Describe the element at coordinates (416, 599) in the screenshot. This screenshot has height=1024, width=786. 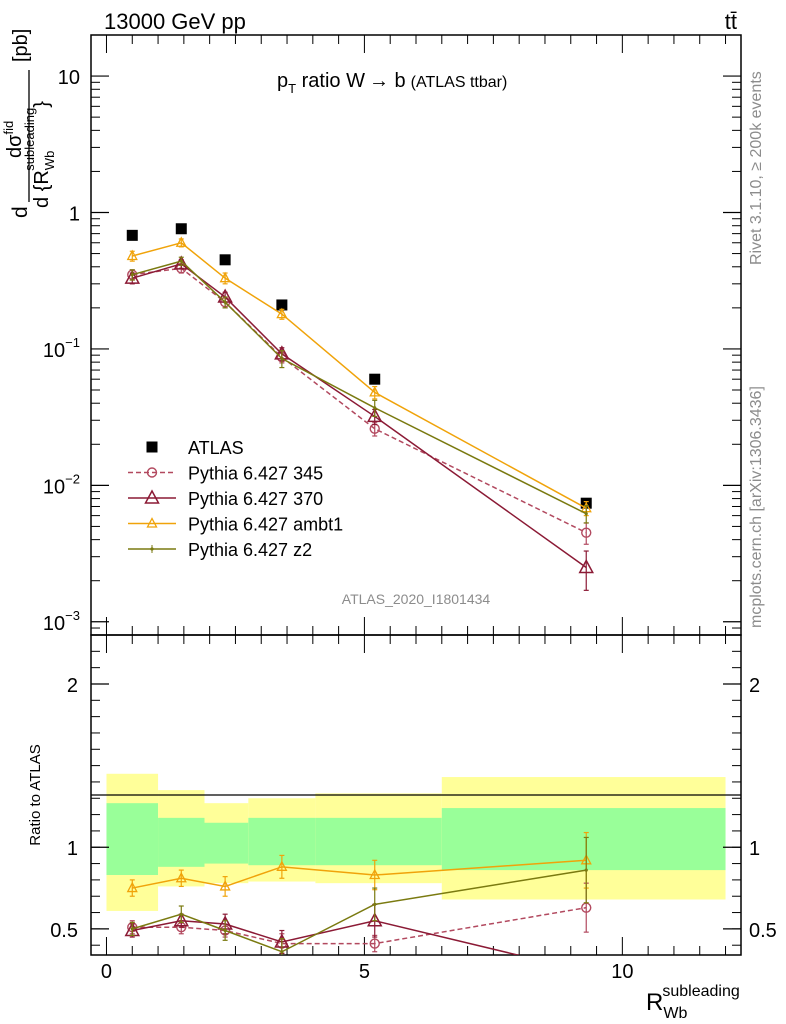
I see `analysis-watermark: ATLAS_2020_I1801434` at that location.